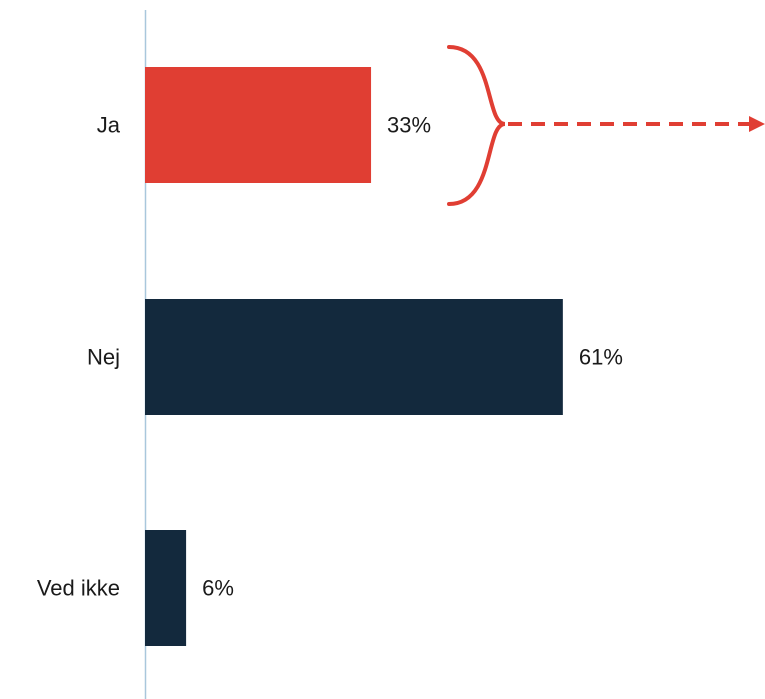 This screenshot has height=699, width=765. Describe the element at coordinates (258, 125) in the screenshot. I see `bar-ja` at that location.